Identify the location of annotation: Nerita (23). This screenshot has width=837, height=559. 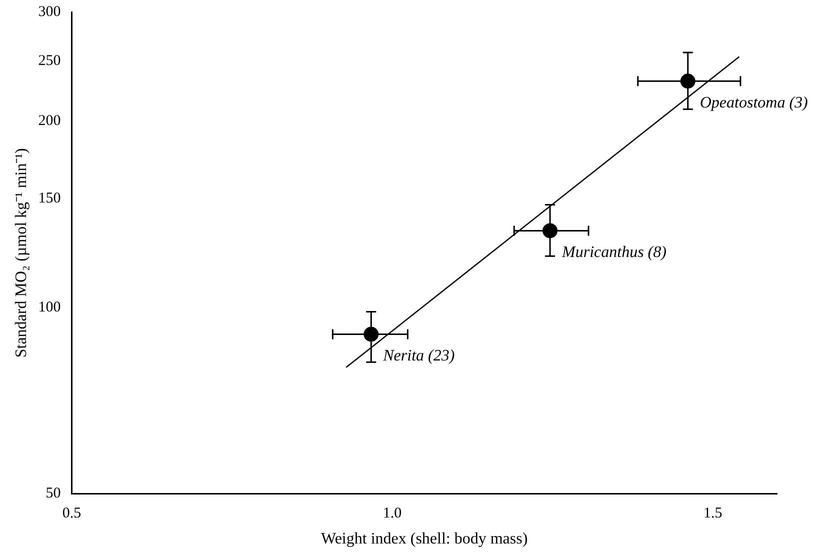
(418, 355).